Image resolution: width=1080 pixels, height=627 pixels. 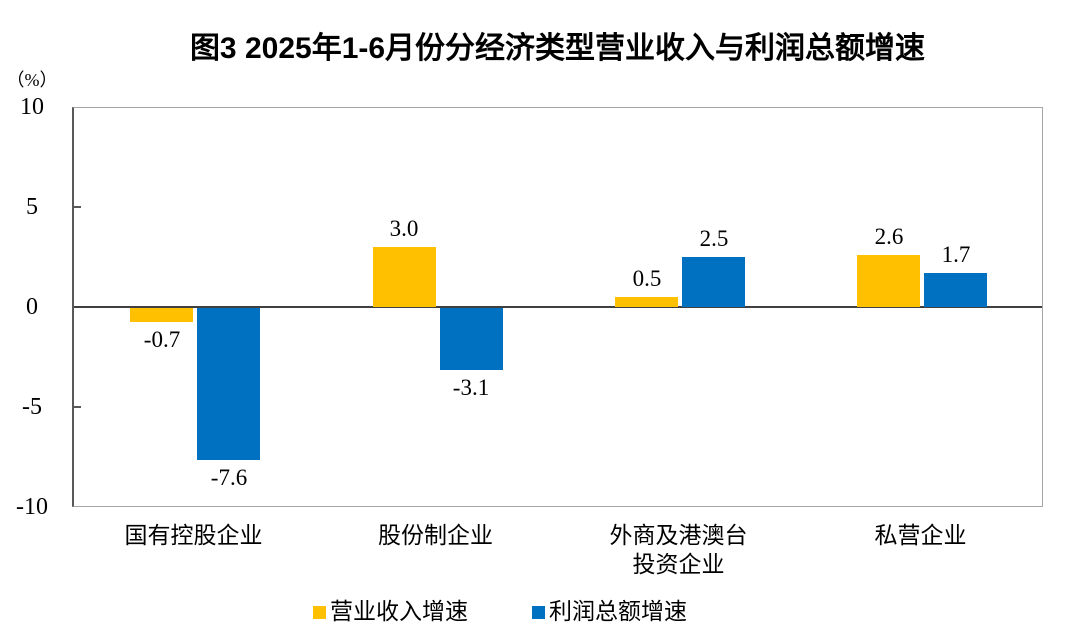 What do you see at coordinates (32, 207) in the screenshot?
I see `y-tick-label: 5` at bounding box center [32, 207].